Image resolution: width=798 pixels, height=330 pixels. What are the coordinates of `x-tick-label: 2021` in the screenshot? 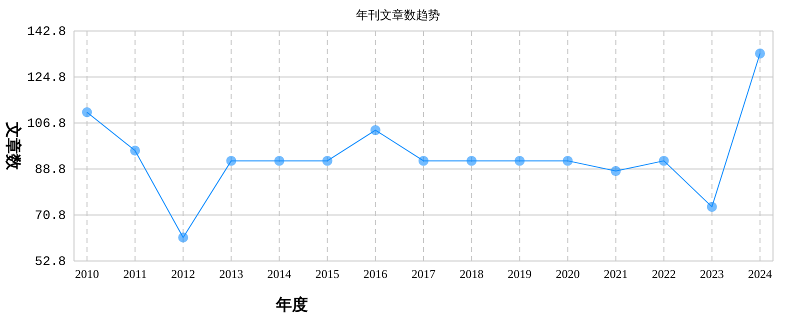 It's located at (616, 274).